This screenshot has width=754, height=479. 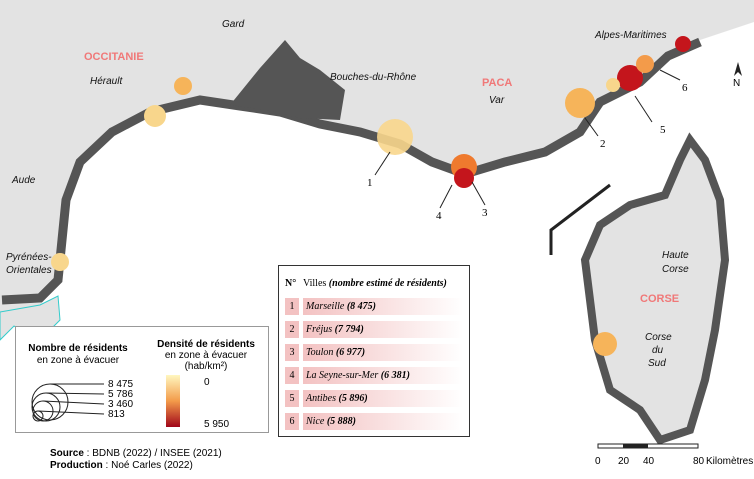 I want to click on production: Production : Noé Carles (2022), so click(x=121, y=465).